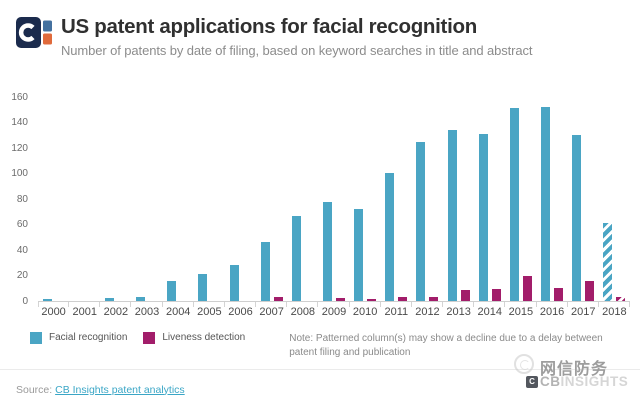 This screenshot has width=640, height=406. Describe the element at coordinates (241, 202) in the screenshot. I see `bar-group-2006` at that location.